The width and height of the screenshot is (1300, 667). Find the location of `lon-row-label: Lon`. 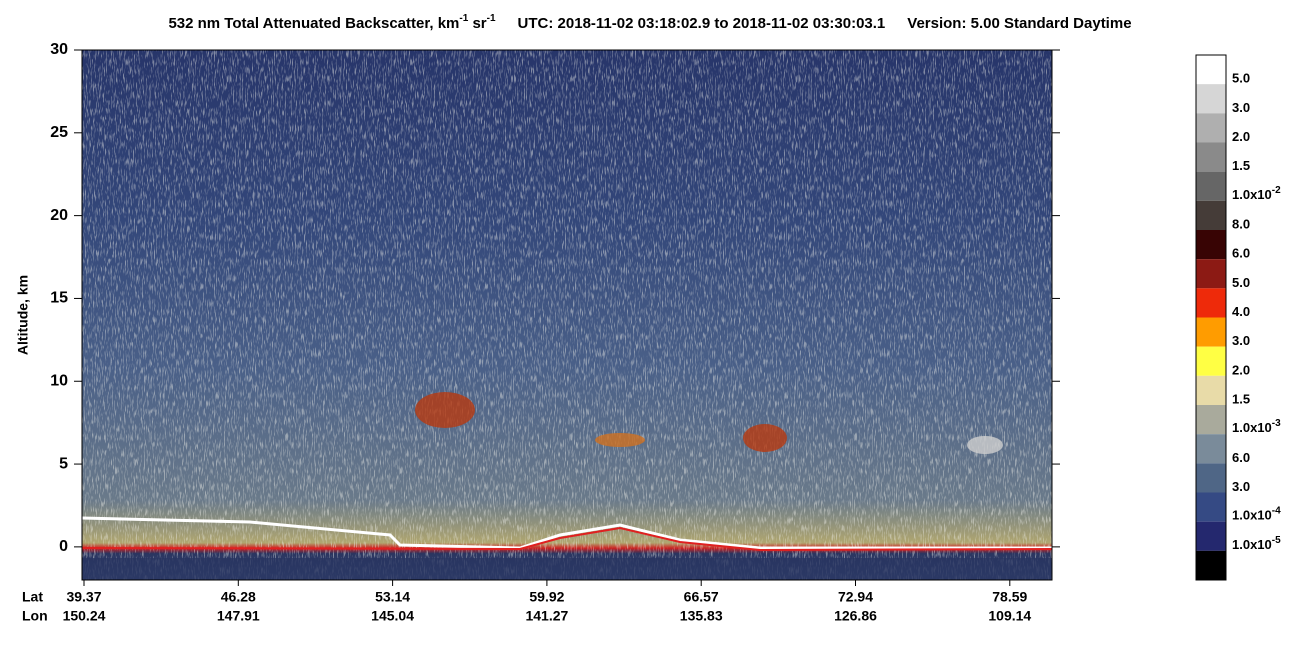

lon-row-label: Lon is located at coordinates (35, 616).